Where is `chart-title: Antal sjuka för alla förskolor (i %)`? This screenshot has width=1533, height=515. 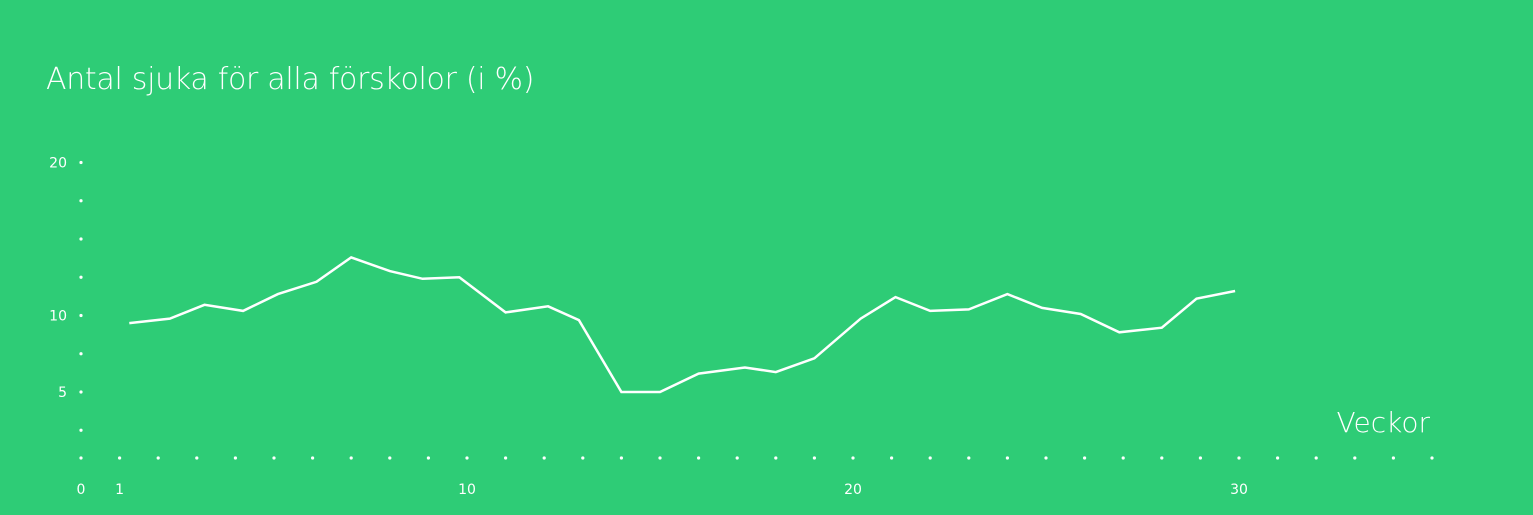 chart-title: Antal sjuka för alla förskolor (i %) is located at coordinates (290, 79).